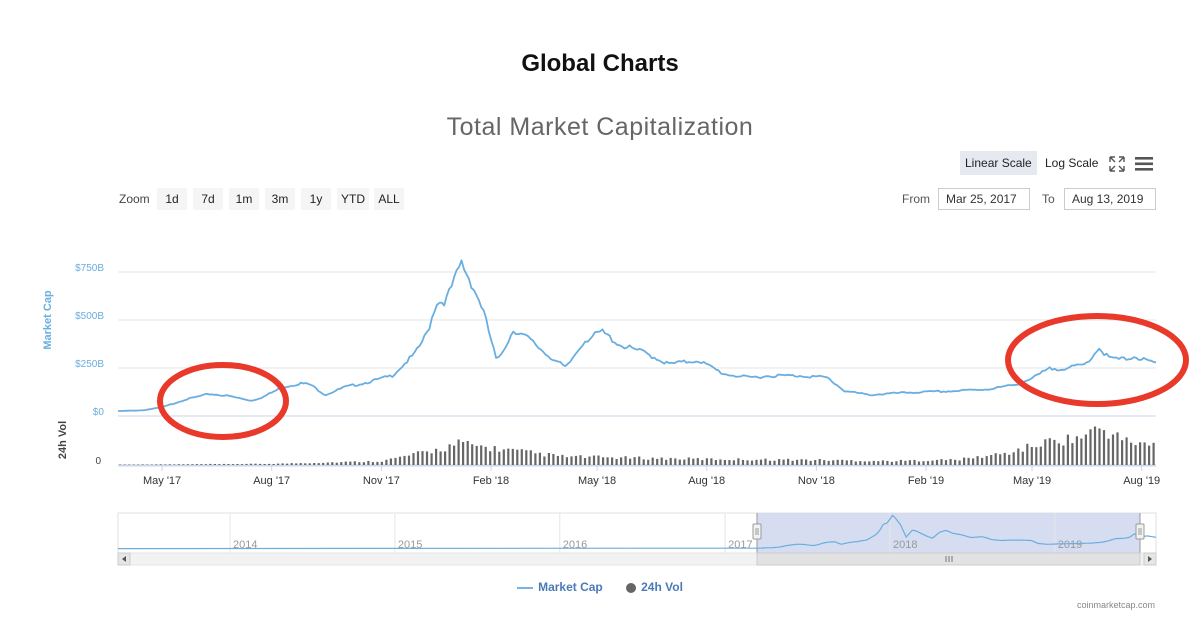 This screenshot has height=643, width=1200. I want to click on from-date-input: Mar 25, 2017, so click(984, 199).